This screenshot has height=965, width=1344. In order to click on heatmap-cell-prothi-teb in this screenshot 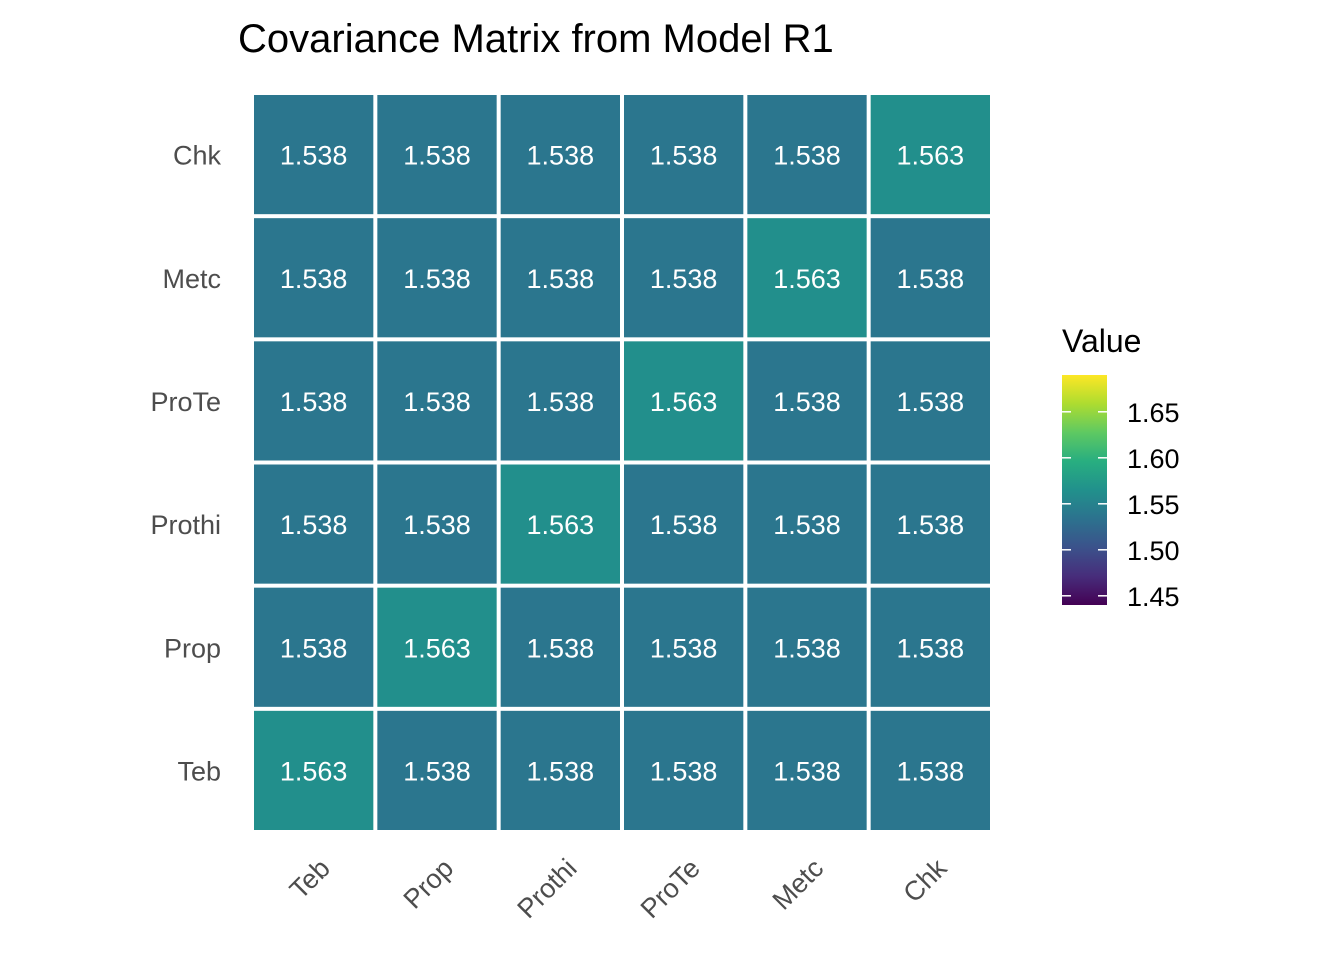, I will do `click(314, 524)`.